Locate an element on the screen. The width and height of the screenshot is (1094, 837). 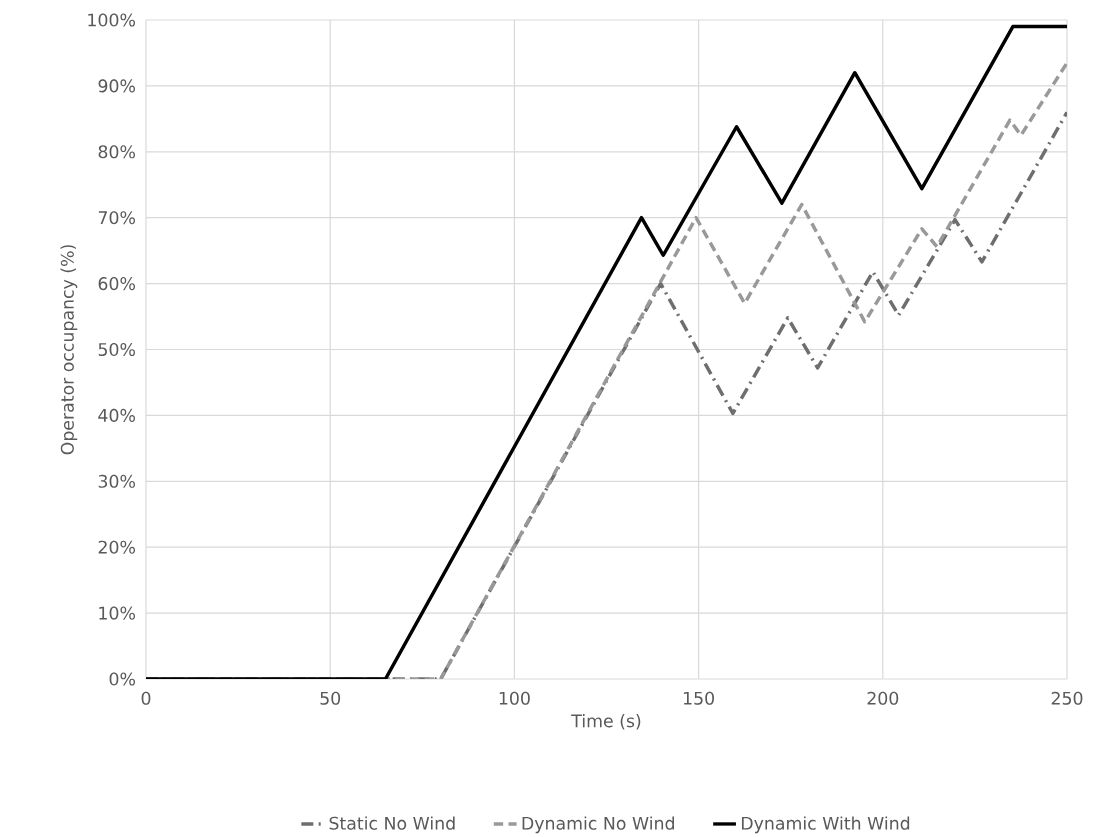
y-tick-label: 80% is located at coordinates (116, 152).